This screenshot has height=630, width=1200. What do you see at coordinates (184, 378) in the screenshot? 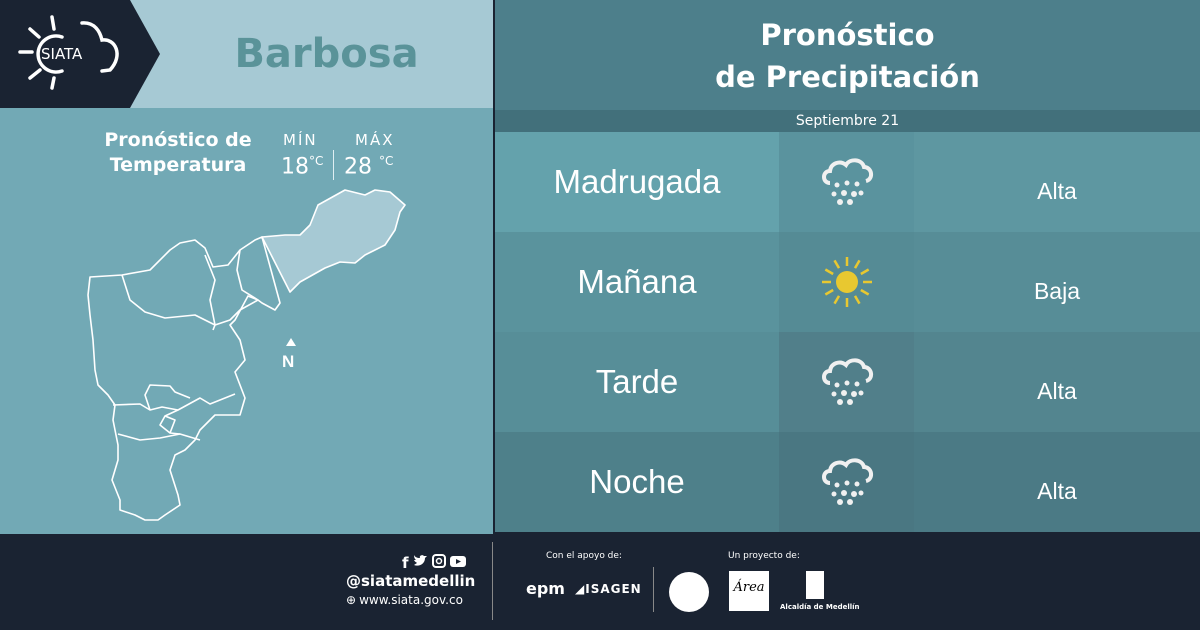
I see `region-outline` at bounding box center [184, 378].